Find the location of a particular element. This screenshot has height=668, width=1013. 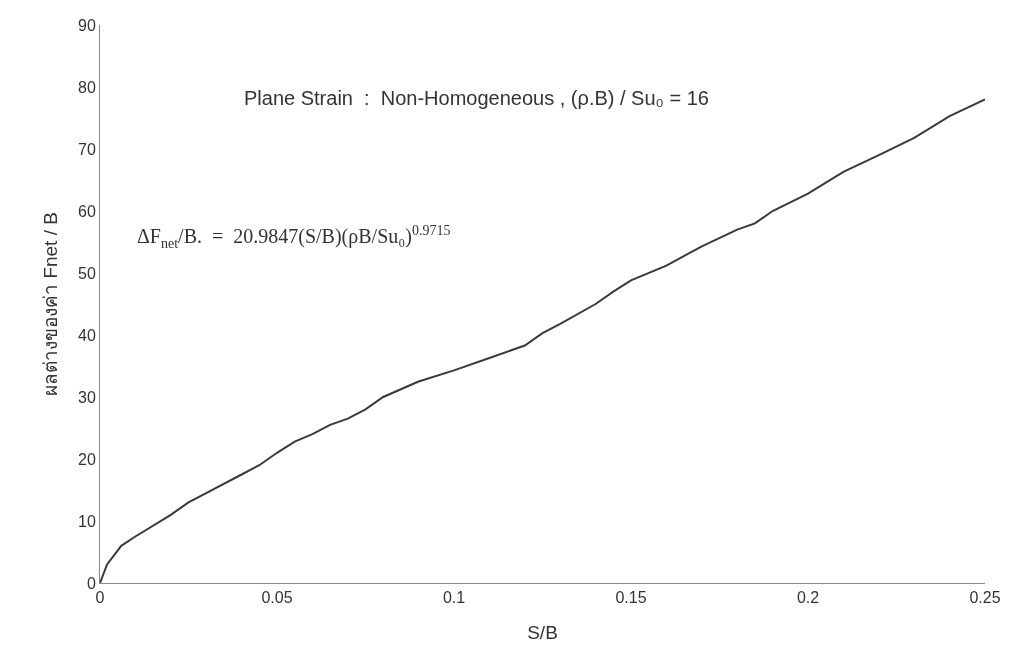

y-tick-label: 70 is located at coordinates (87, 149).